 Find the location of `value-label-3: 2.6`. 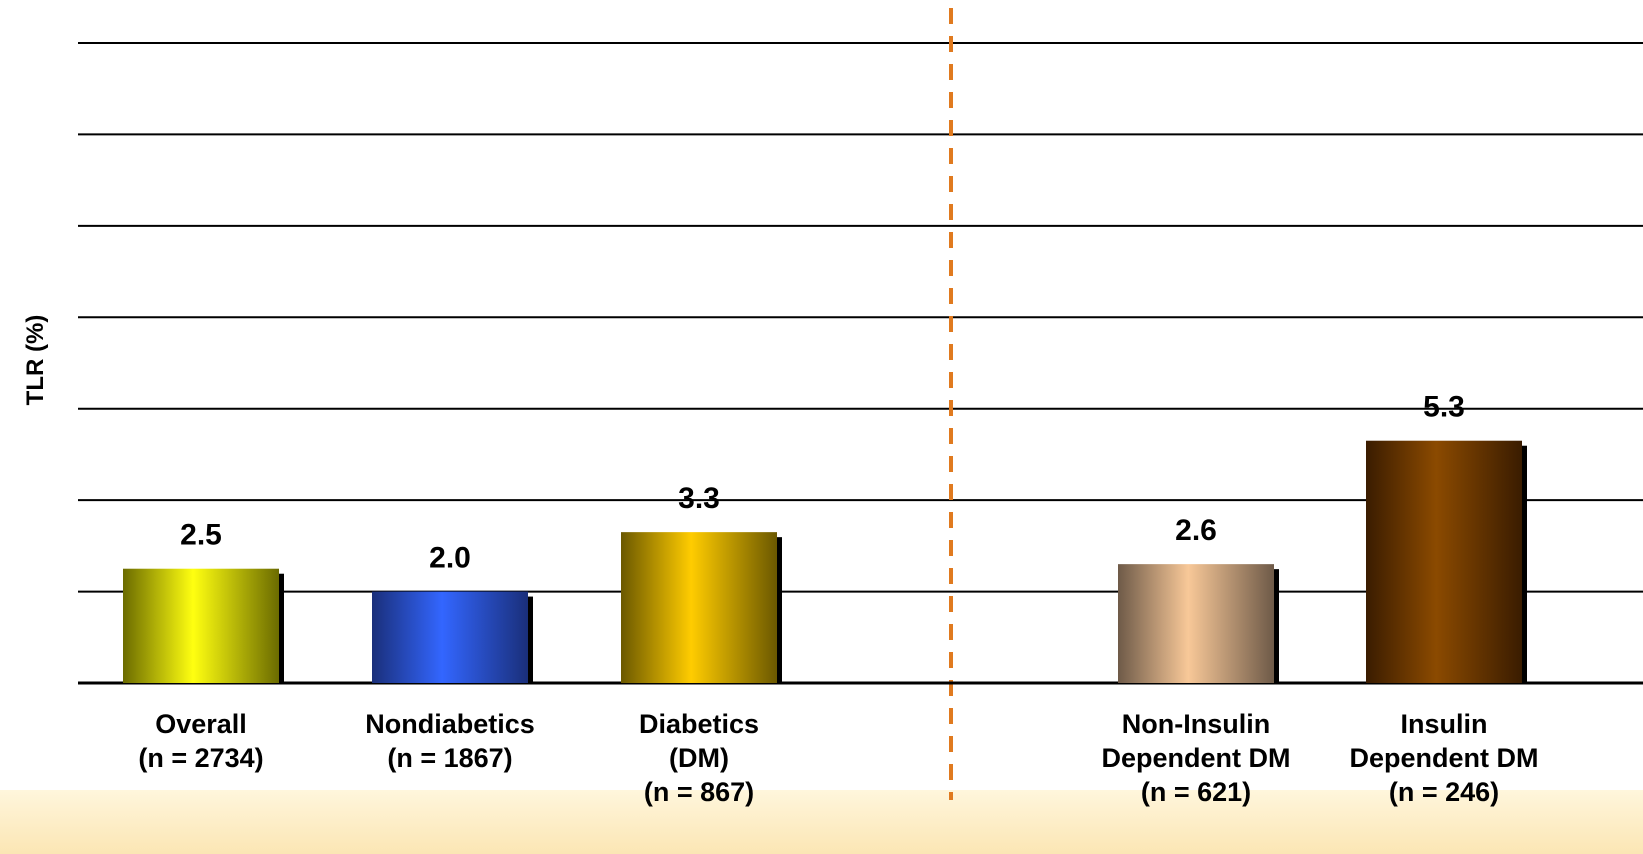

value-label-3: 2.6 is located at coordinates (1196, 530).